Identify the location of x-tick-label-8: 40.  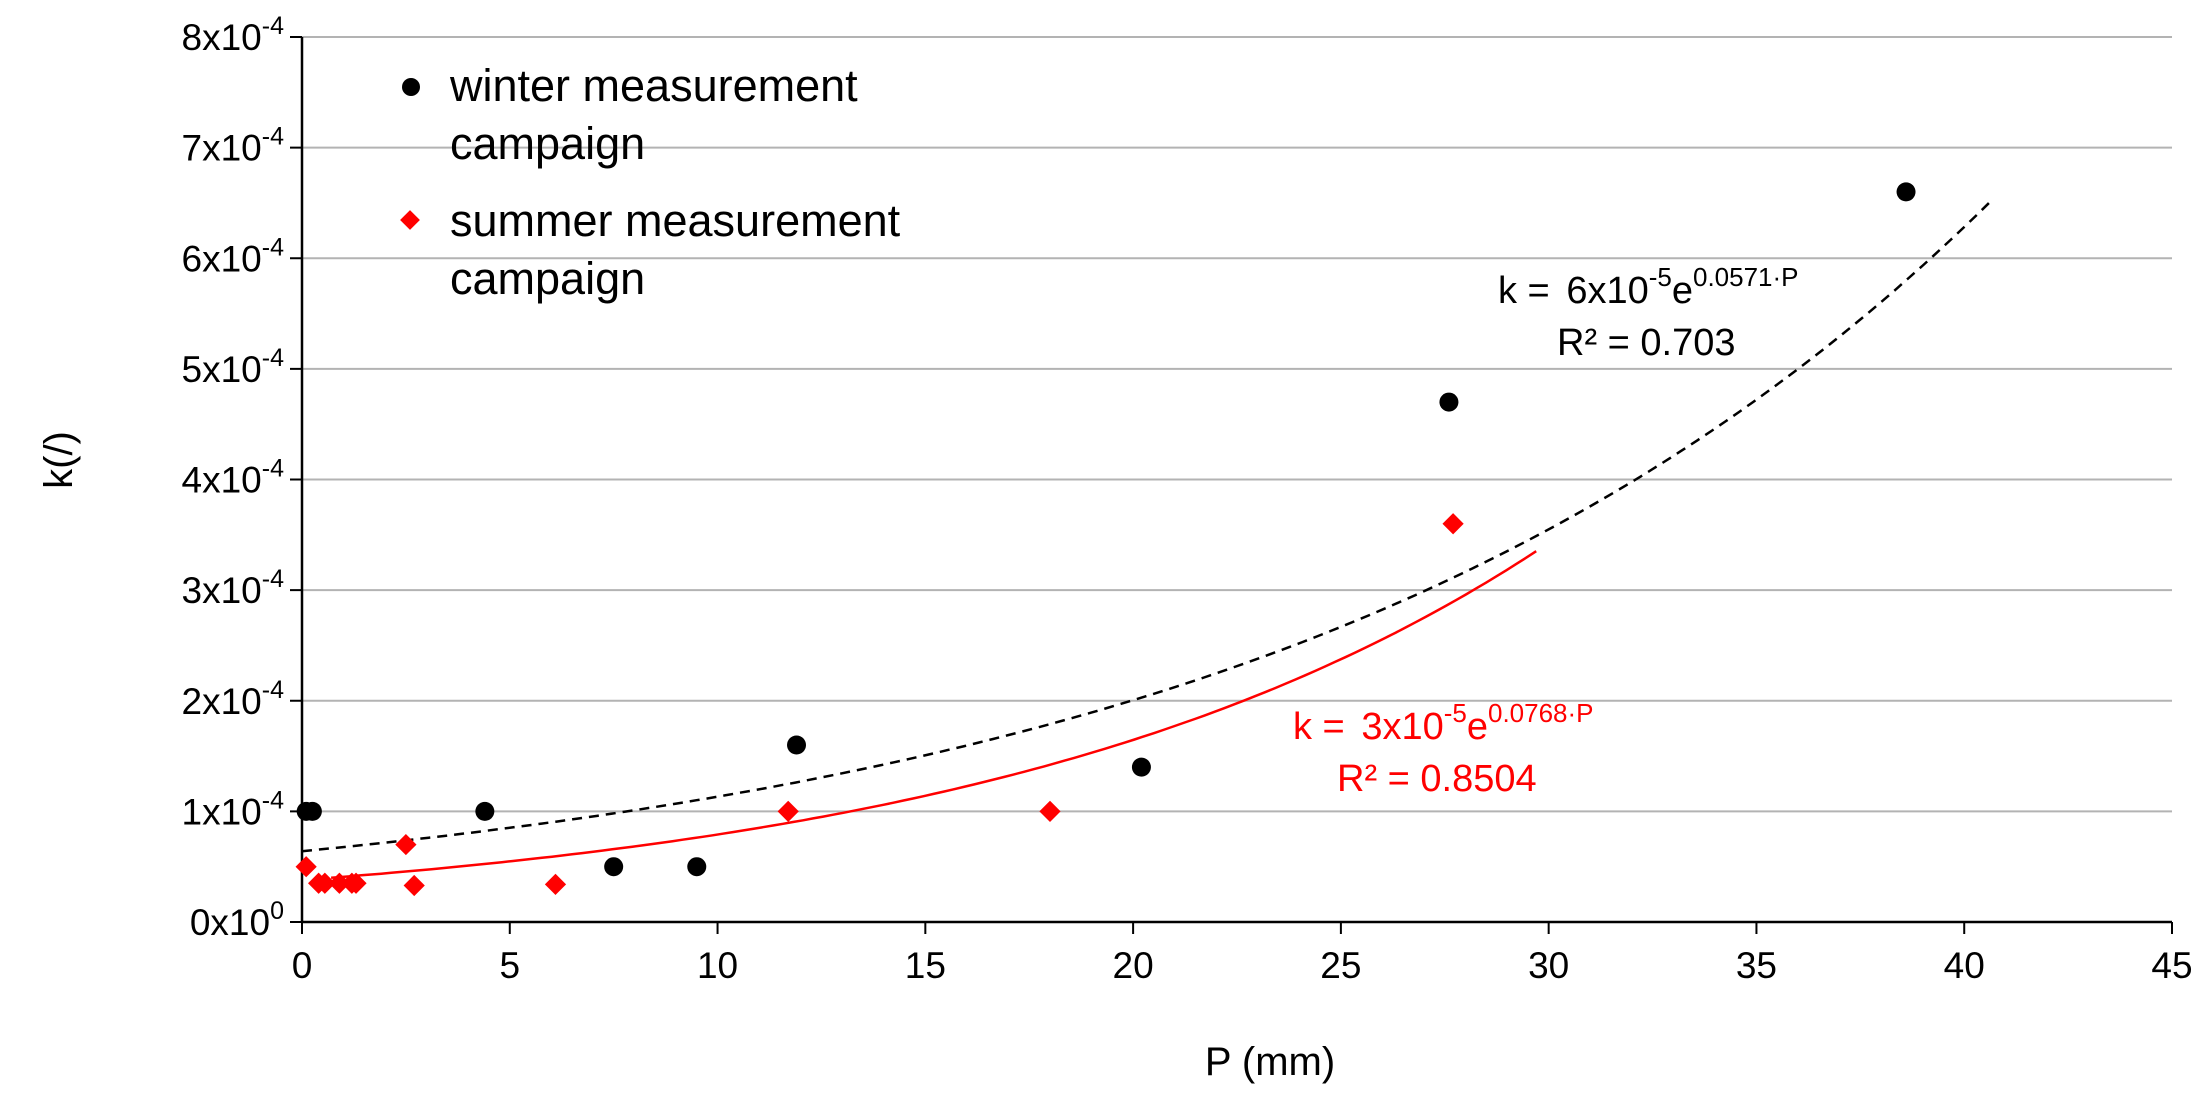
(1964, 965).